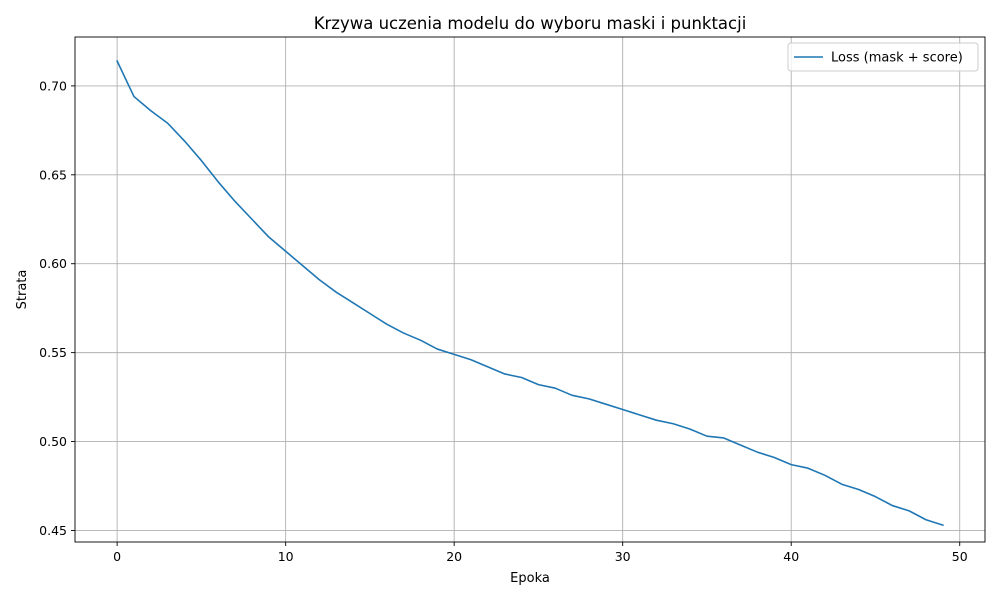  I want to click on x-tick-label: 40, so click(791, 556).